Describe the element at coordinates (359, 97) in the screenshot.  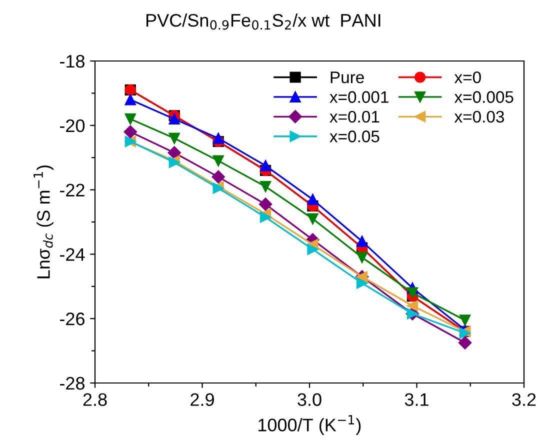
I see `legend-label: x=0.001` at that location.